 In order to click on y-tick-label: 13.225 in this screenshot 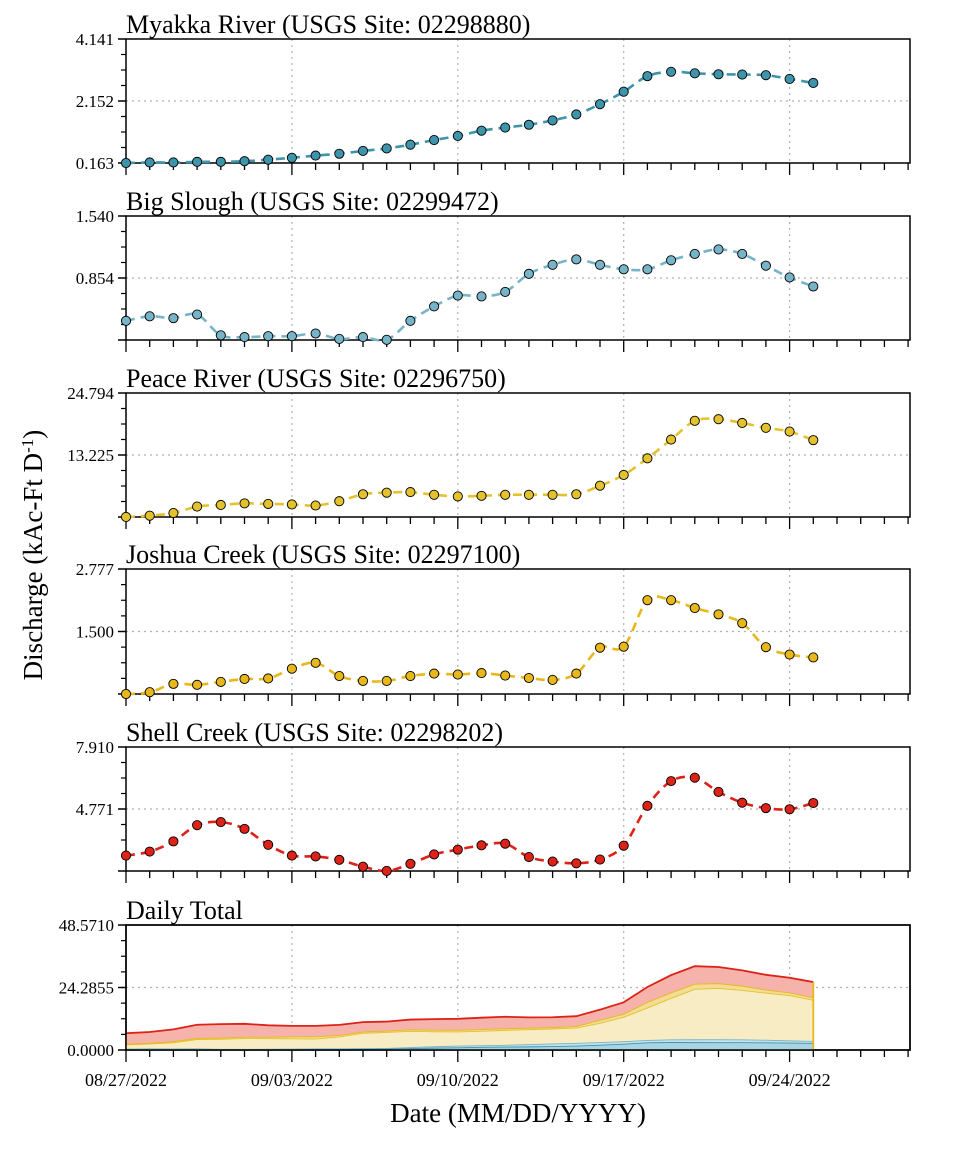, I will do `click(90, 455)`.